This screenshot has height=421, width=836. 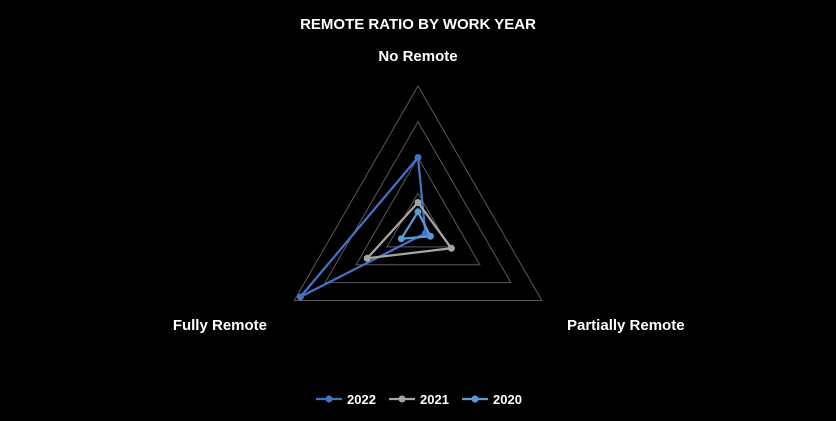 What do you see at coordinates (329, 399) in the screenshot?
I see `legend-marker-2022` at bounding box center [329, 399].